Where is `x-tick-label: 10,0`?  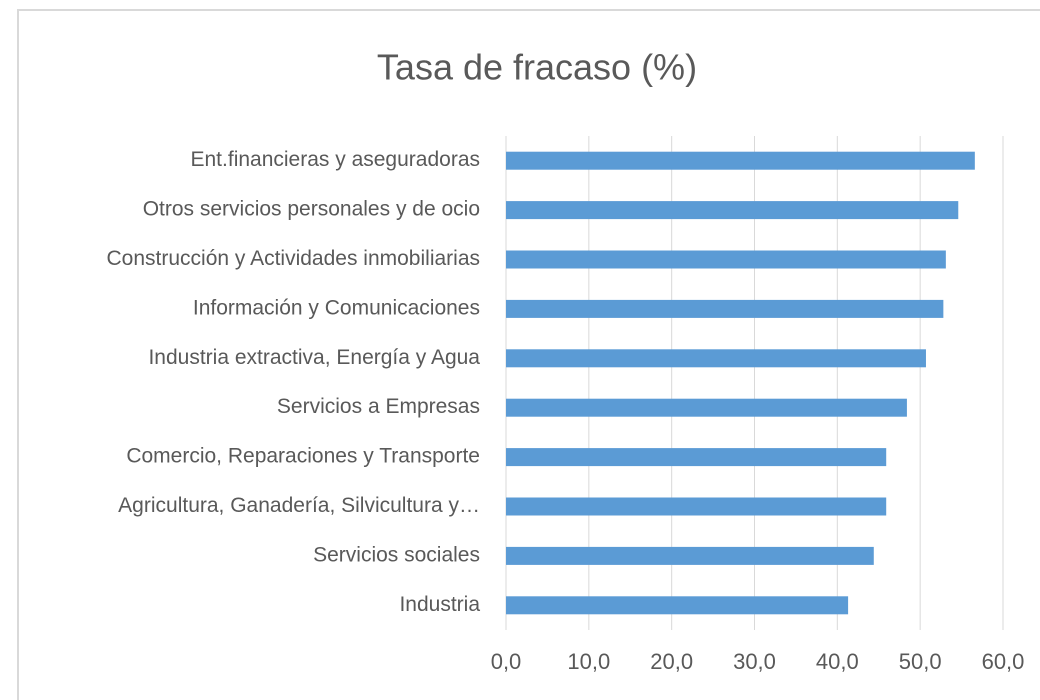 x-tick-label: 10,0 is located at coordinates (588, 661).